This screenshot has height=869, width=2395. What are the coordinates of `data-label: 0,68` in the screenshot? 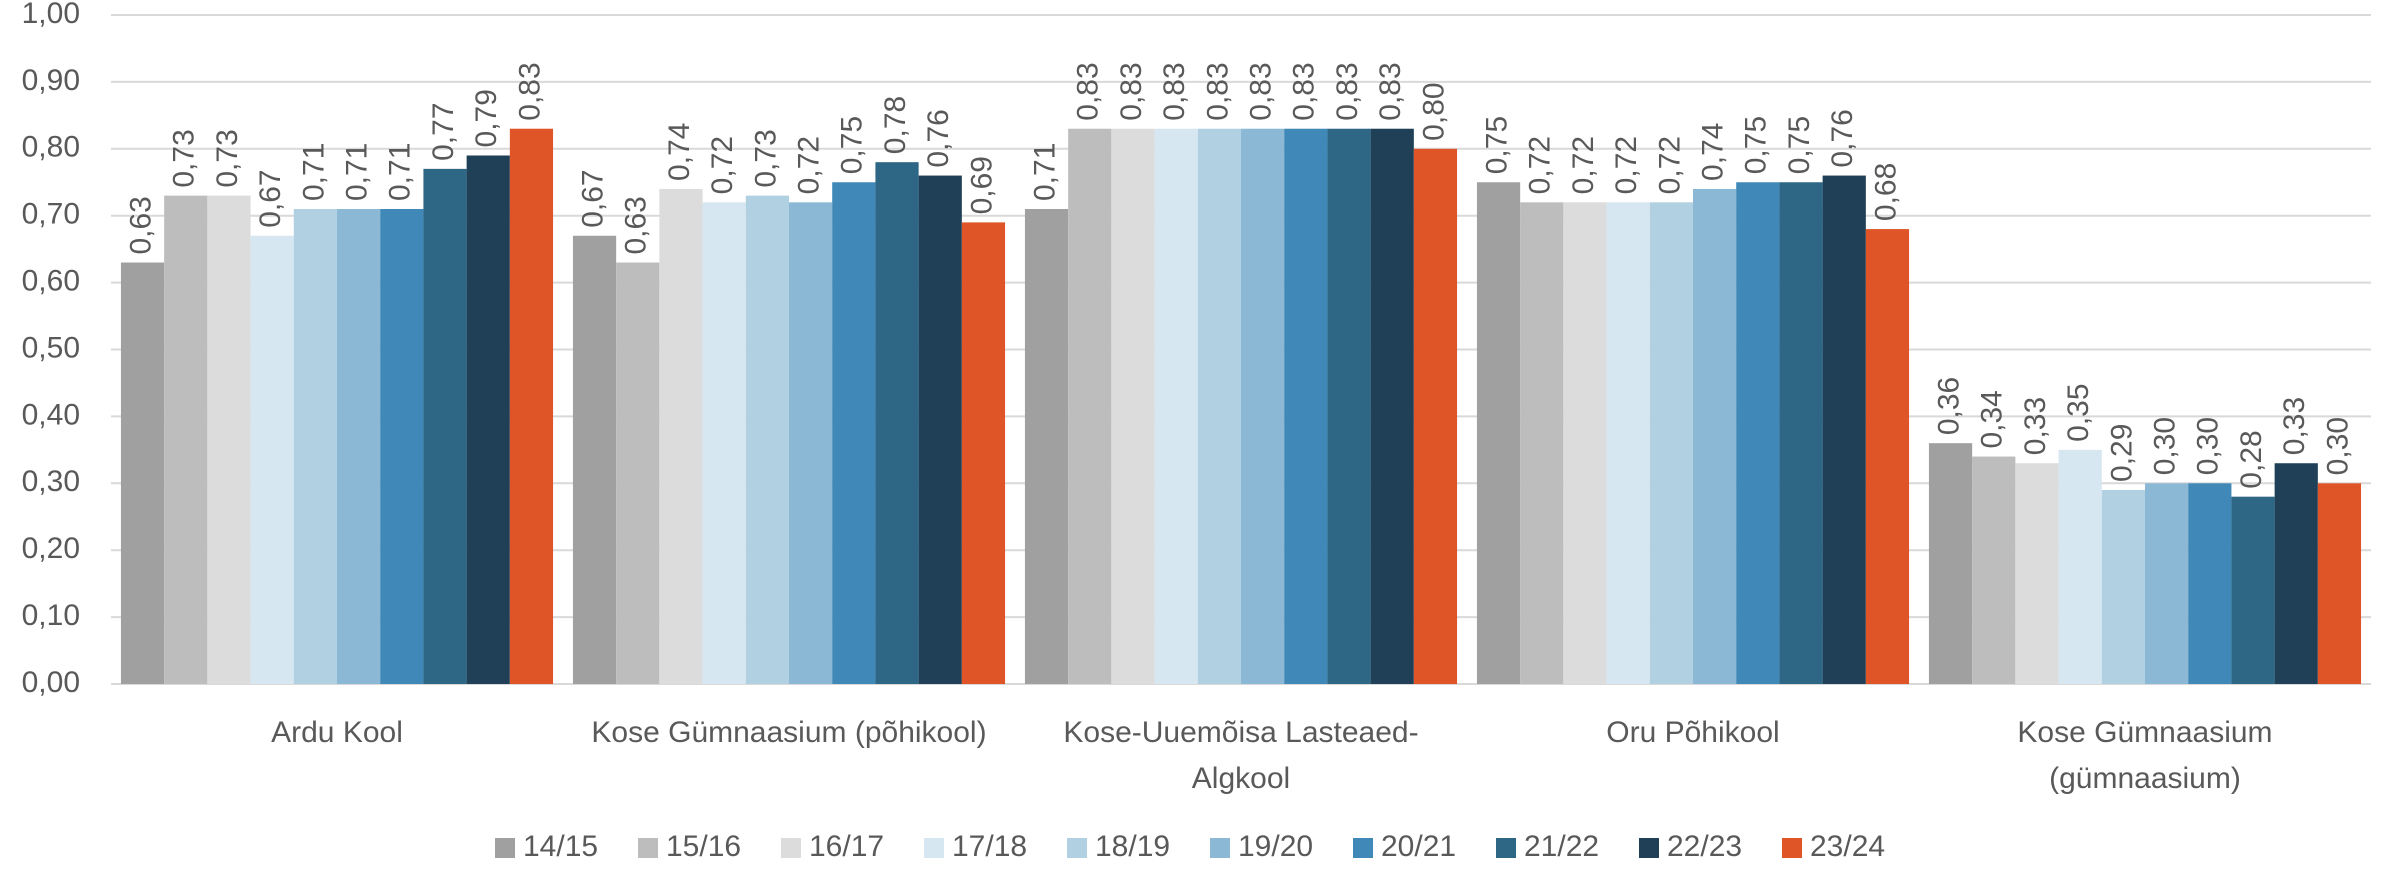 It's located at (1885, 192).